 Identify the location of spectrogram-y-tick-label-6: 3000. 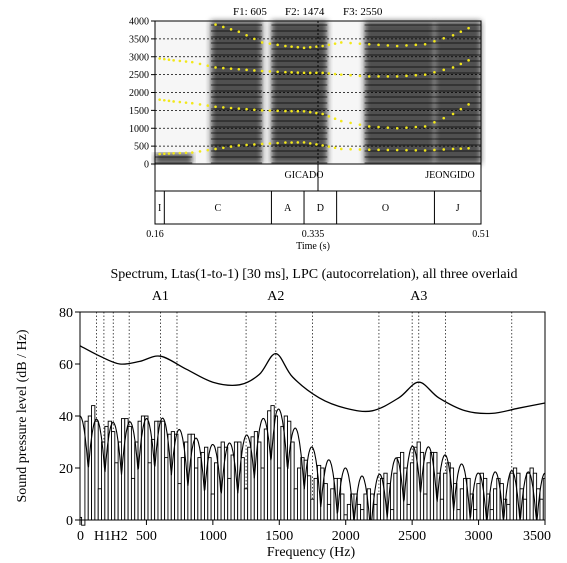
(139, 57).